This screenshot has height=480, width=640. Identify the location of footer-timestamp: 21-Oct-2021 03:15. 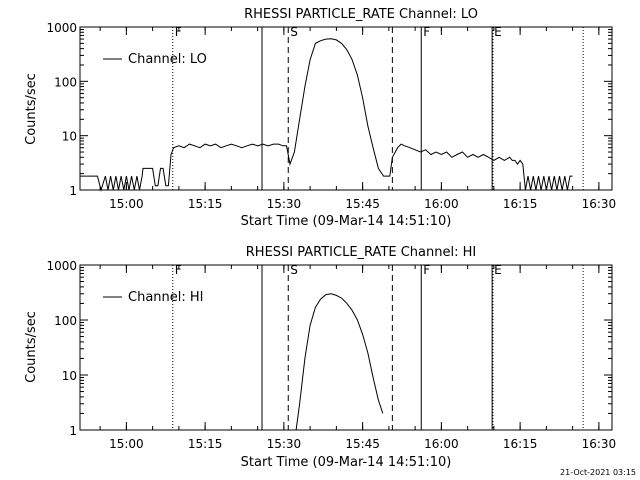
(598, 472).